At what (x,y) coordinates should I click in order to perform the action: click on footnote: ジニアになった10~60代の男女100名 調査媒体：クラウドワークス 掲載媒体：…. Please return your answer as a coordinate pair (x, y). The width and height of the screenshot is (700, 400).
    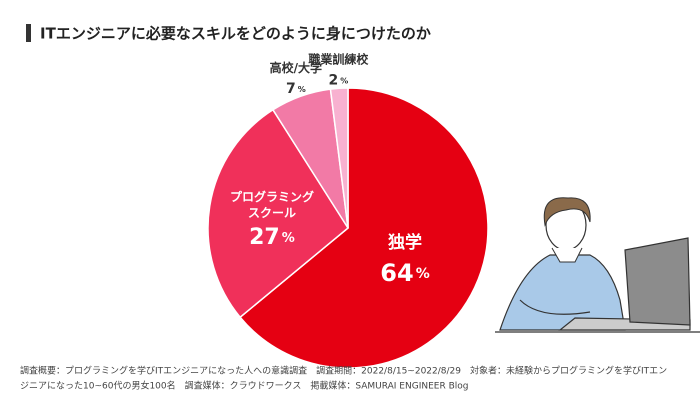
    Looking at the image, I should click on (244, 386).